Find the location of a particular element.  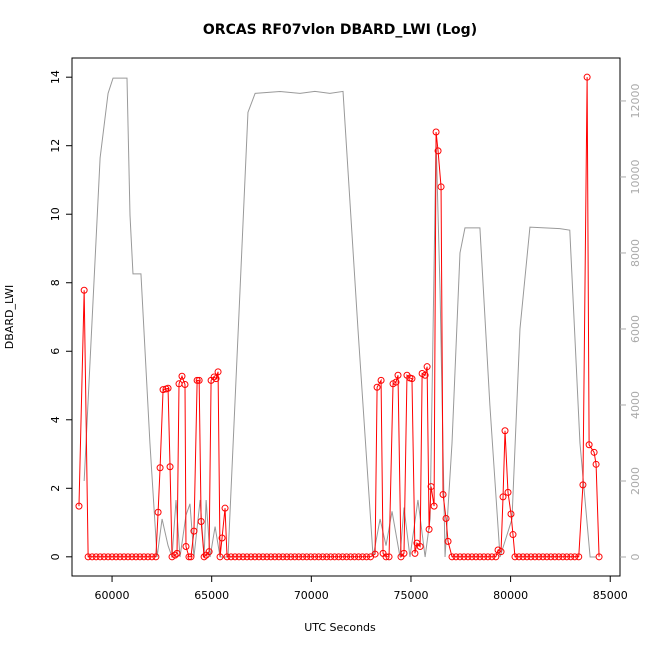

y2-tick-label: 2000 is located at coordinates (635, 481).